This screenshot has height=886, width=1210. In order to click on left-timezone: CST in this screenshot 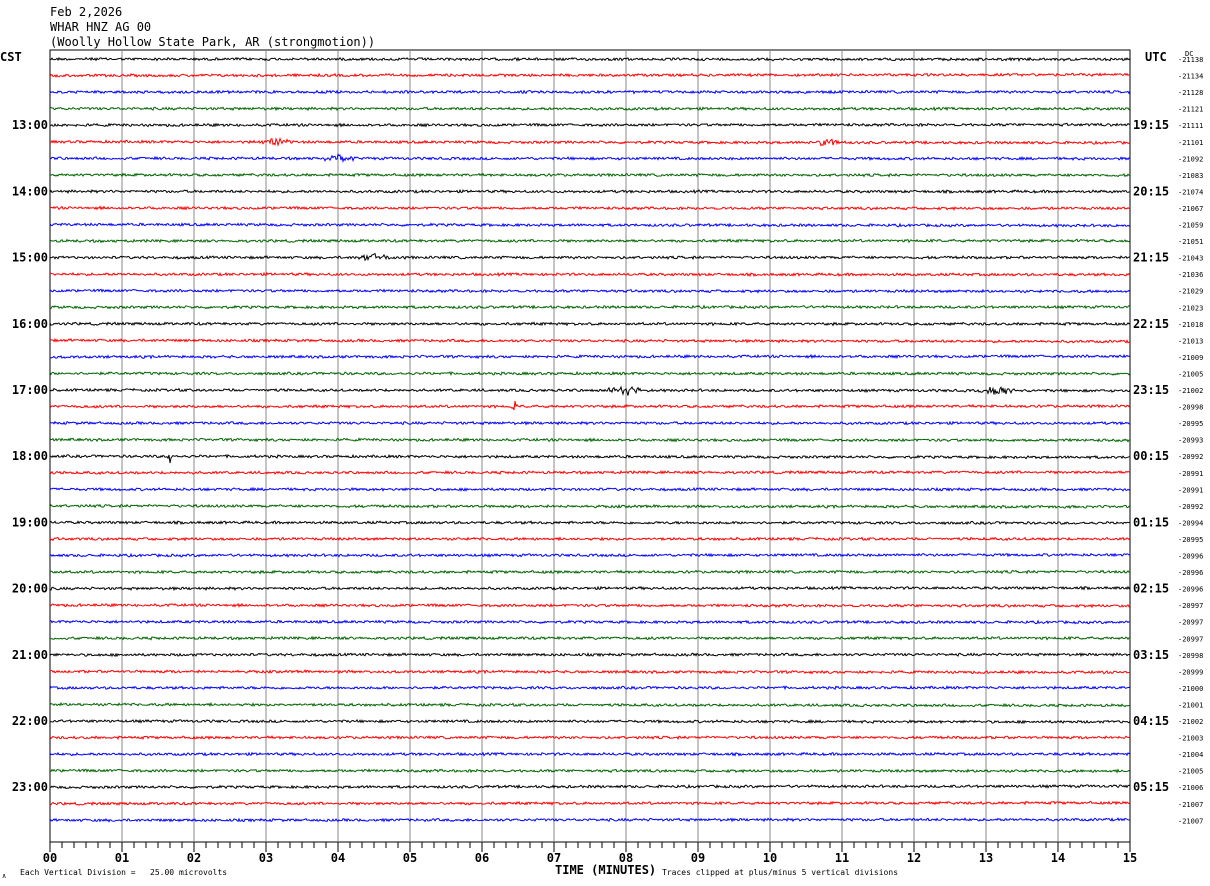, I will do `click(11, 57)`.